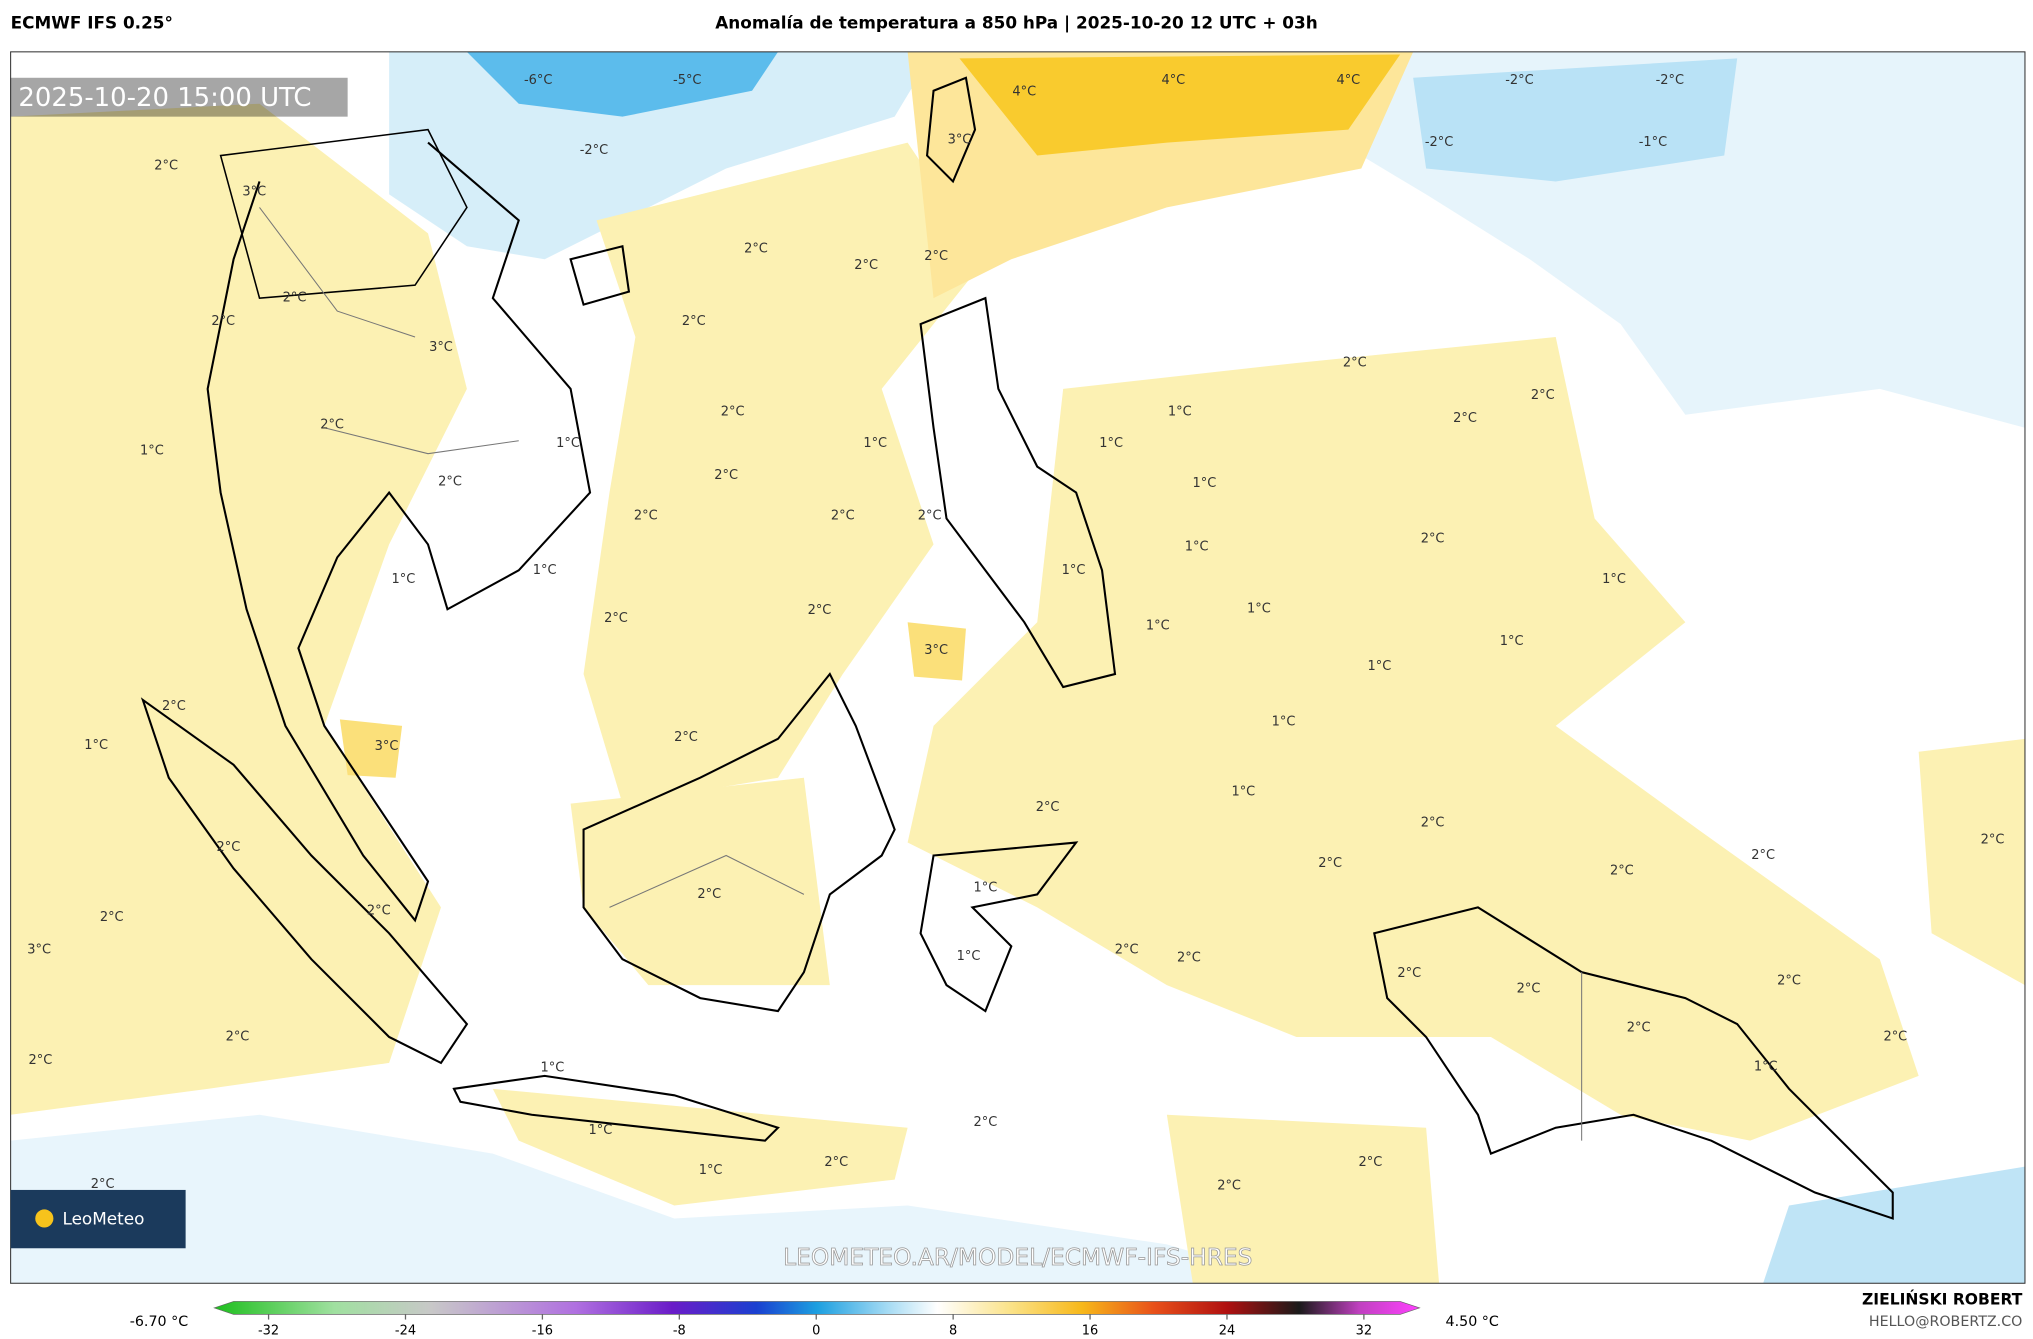 The width and height of the screenshot is (2033, 1339). I want to click on colorbar-ticks: -32 -24 -16 -8 0 8 16 24 32, so click(815, 1326).